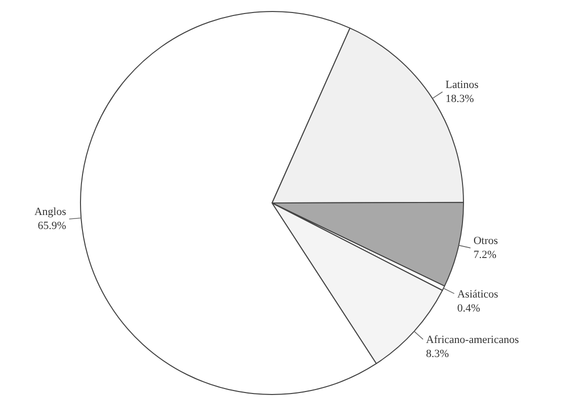 This screenshot has height=404, width=564. I want to click on slice-label: Africano-americanos, so click(472, 340).